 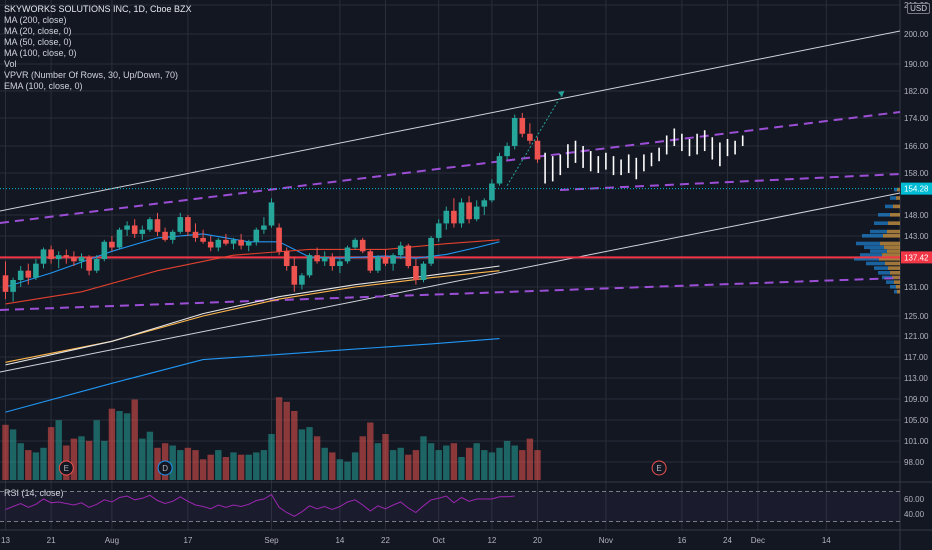 I want to click on price-tick-label: 148.00, so click(x=916, y=215).